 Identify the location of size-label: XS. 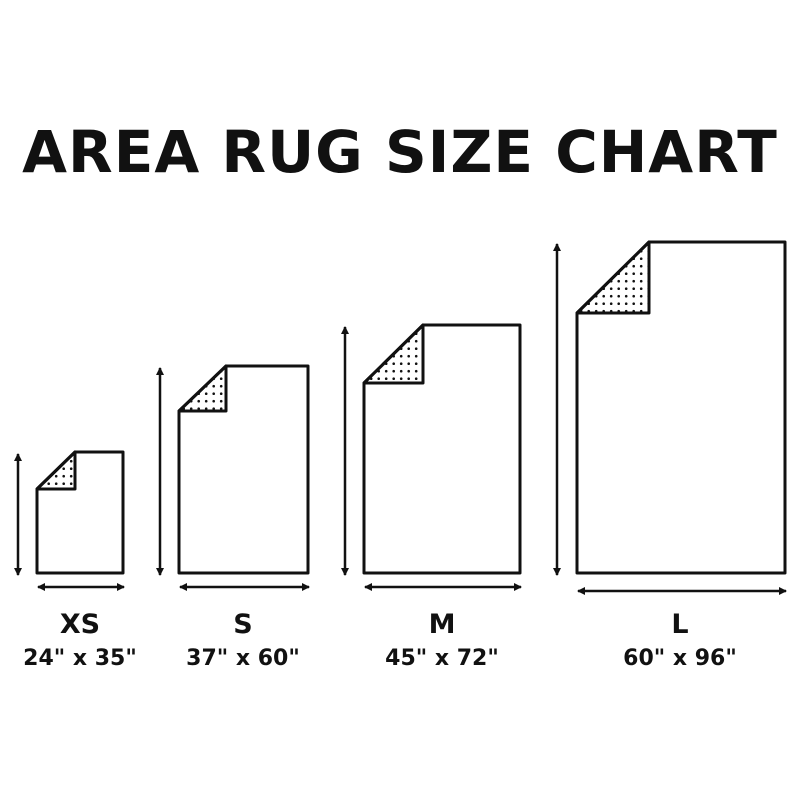
(80, 624).